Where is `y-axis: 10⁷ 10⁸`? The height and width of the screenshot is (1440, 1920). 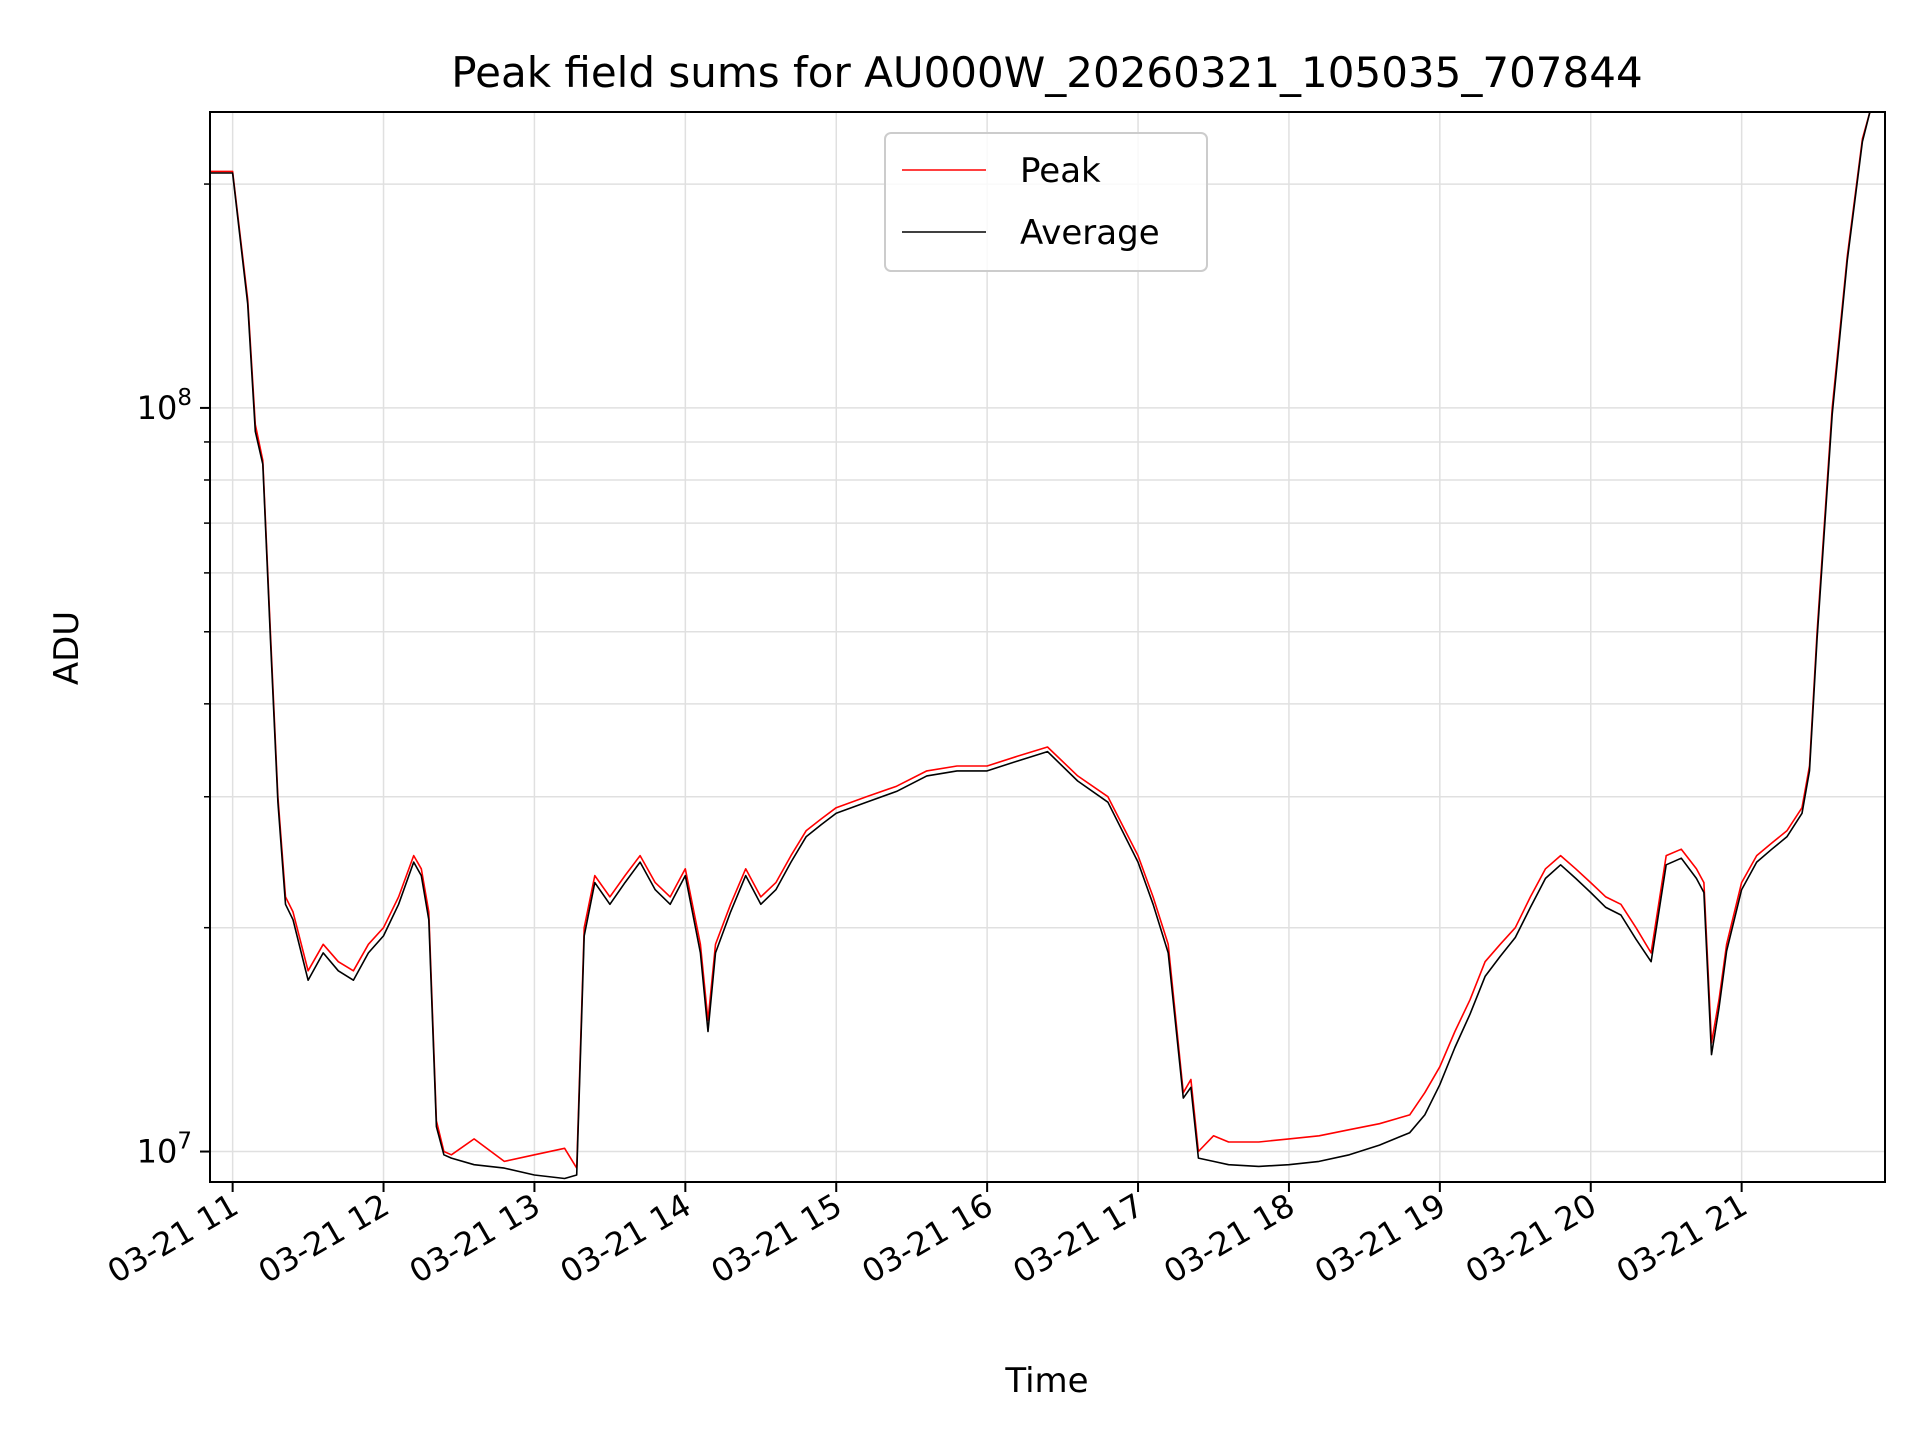 y-axis: 10⁷ 10⁸ is located at coordinates (173, 677).